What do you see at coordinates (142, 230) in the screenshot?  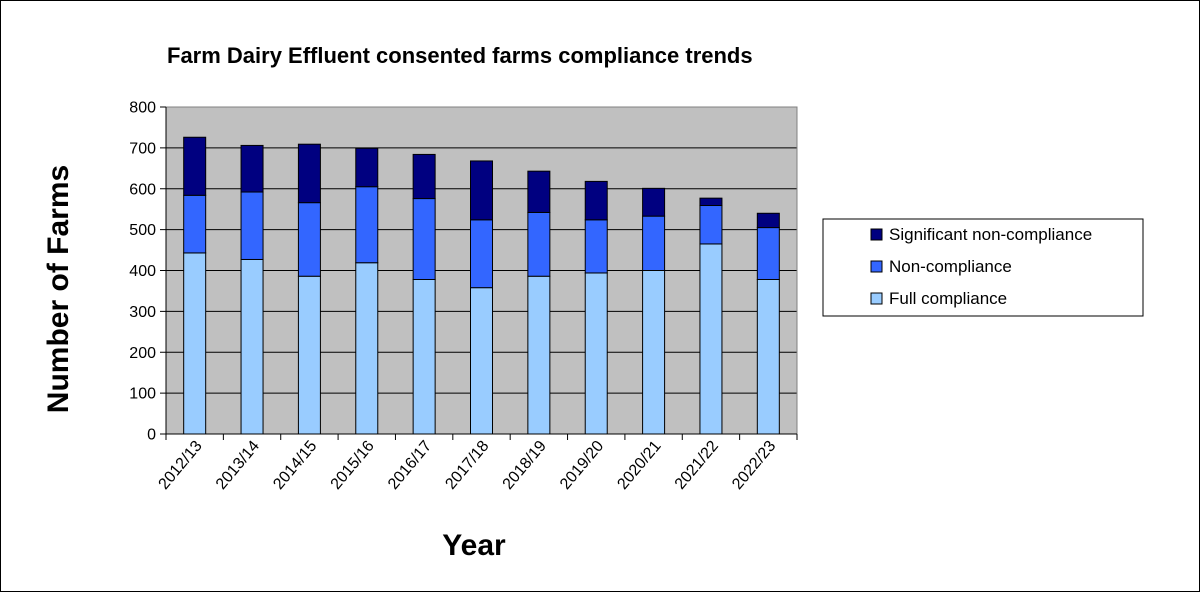 I see `y-tick-label-500: 500` at bounding box center [142, 230].